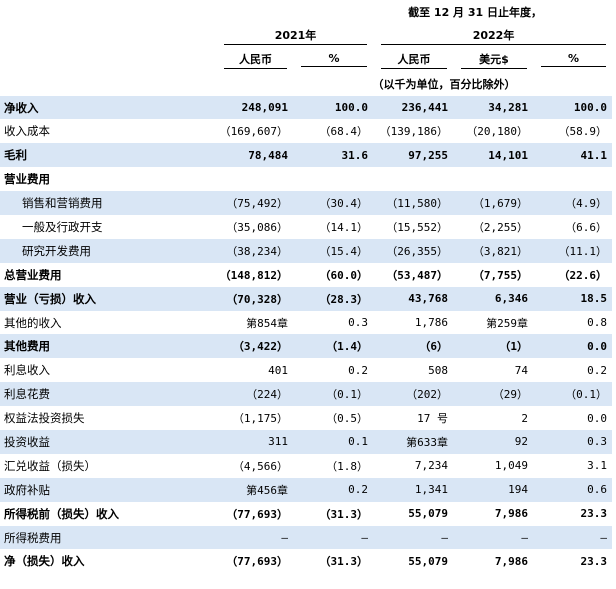  Describe the element at coordinates (33, 322) in the screenshot. I see `row-label: 其他的收入` at that location.